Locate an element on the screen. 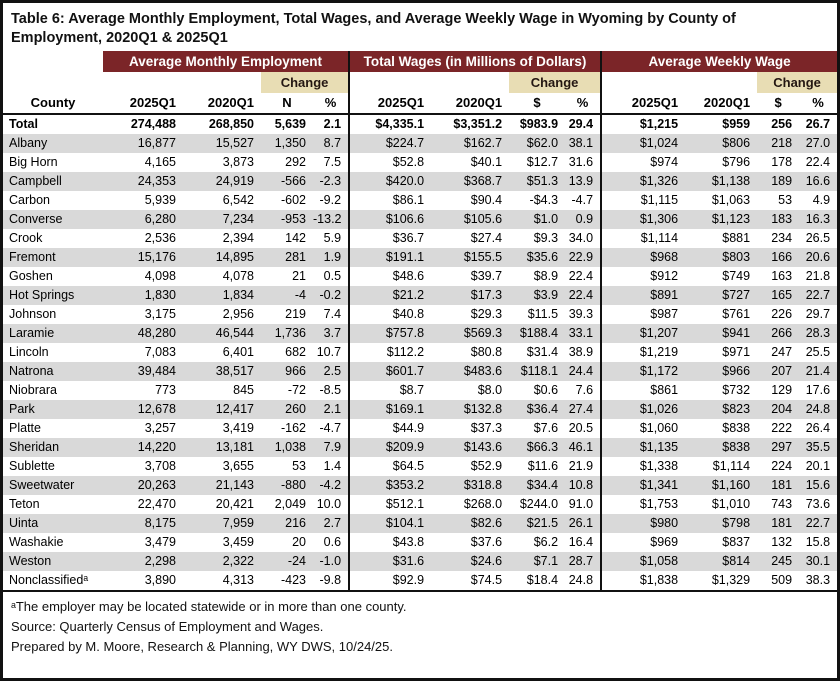 The width and height of the screenshot is (840, 681). change-label-weekly-wage: Change is located at coordinates (797, 83).